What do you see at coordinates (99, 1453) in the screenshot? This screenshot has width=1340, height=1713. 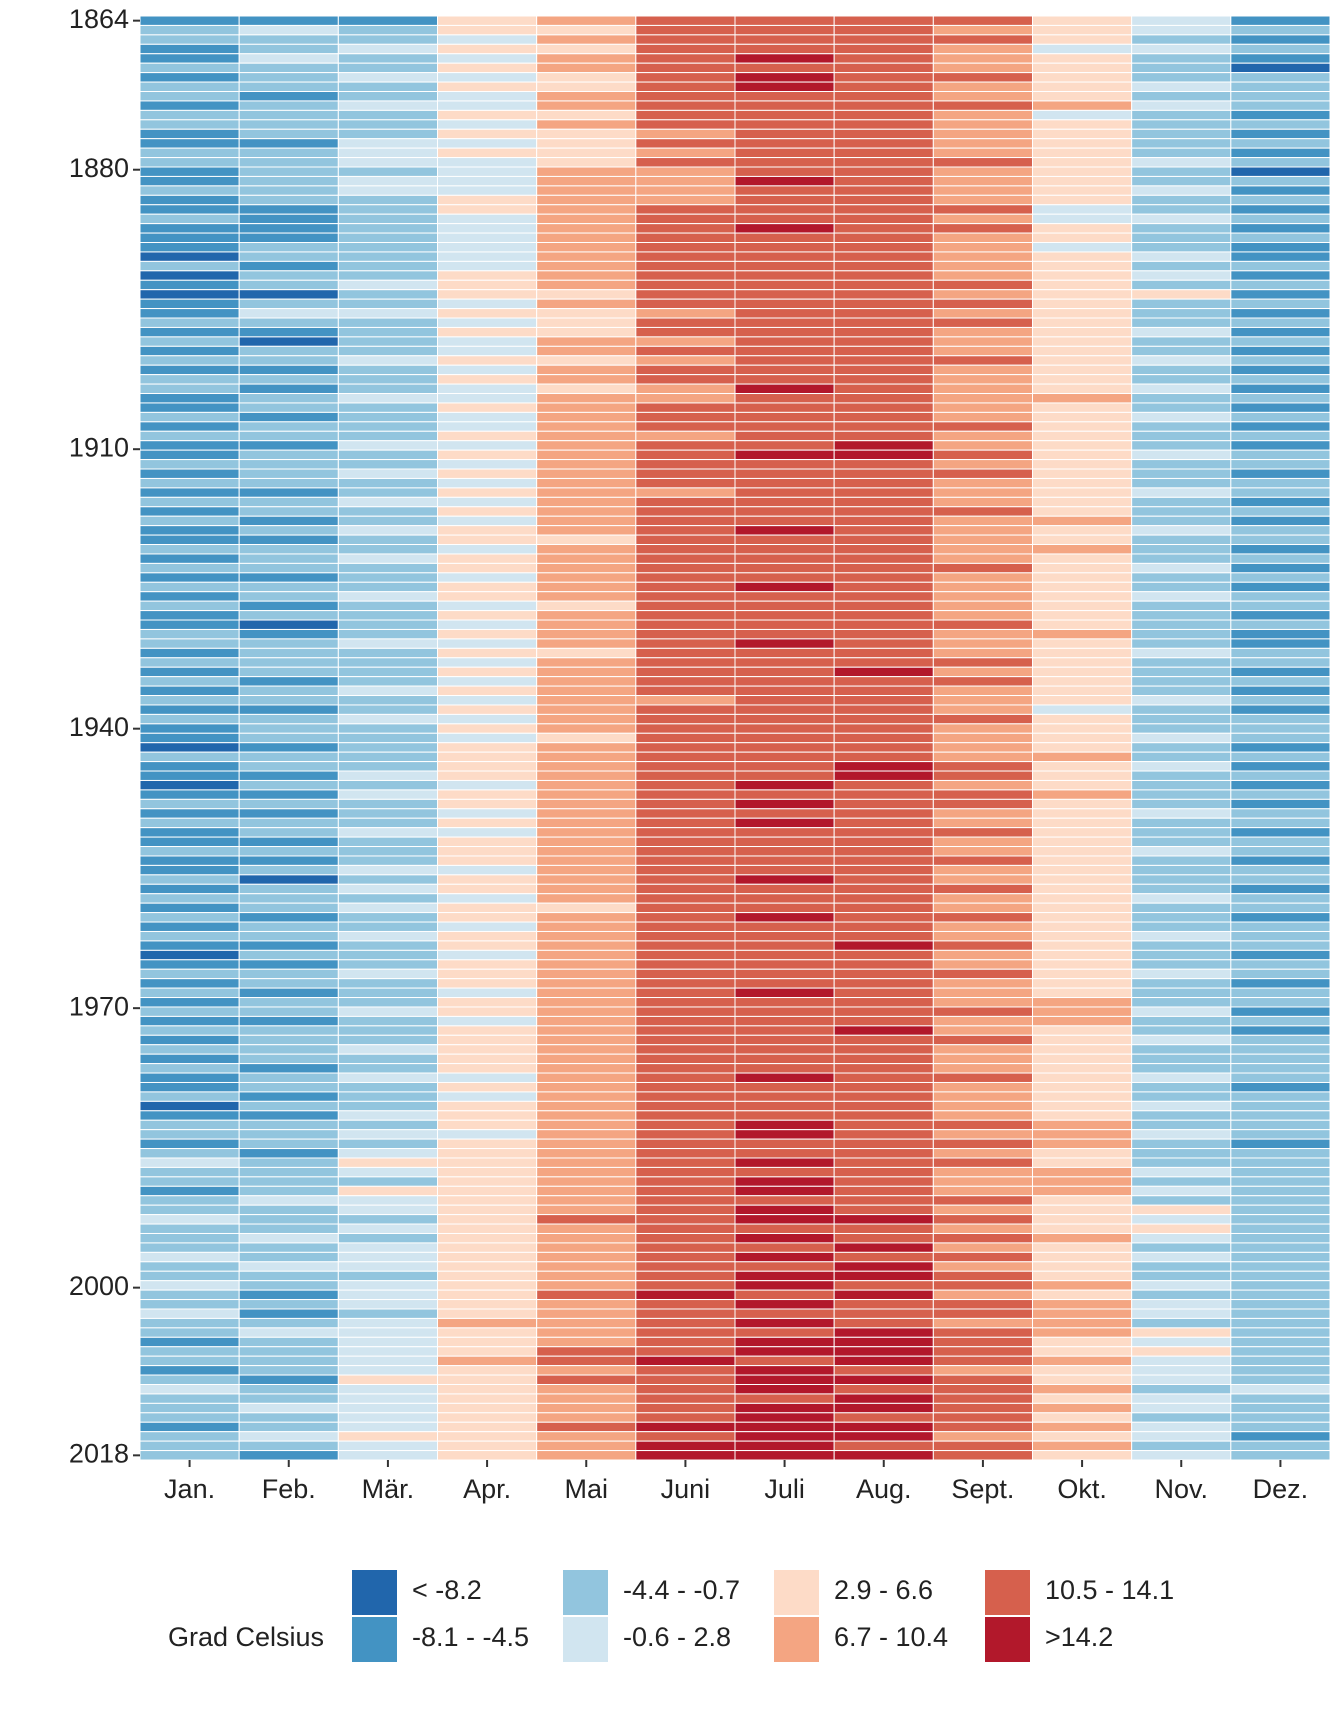 I see `y-tick-label: 2018` at bounding box center [99, 1453].